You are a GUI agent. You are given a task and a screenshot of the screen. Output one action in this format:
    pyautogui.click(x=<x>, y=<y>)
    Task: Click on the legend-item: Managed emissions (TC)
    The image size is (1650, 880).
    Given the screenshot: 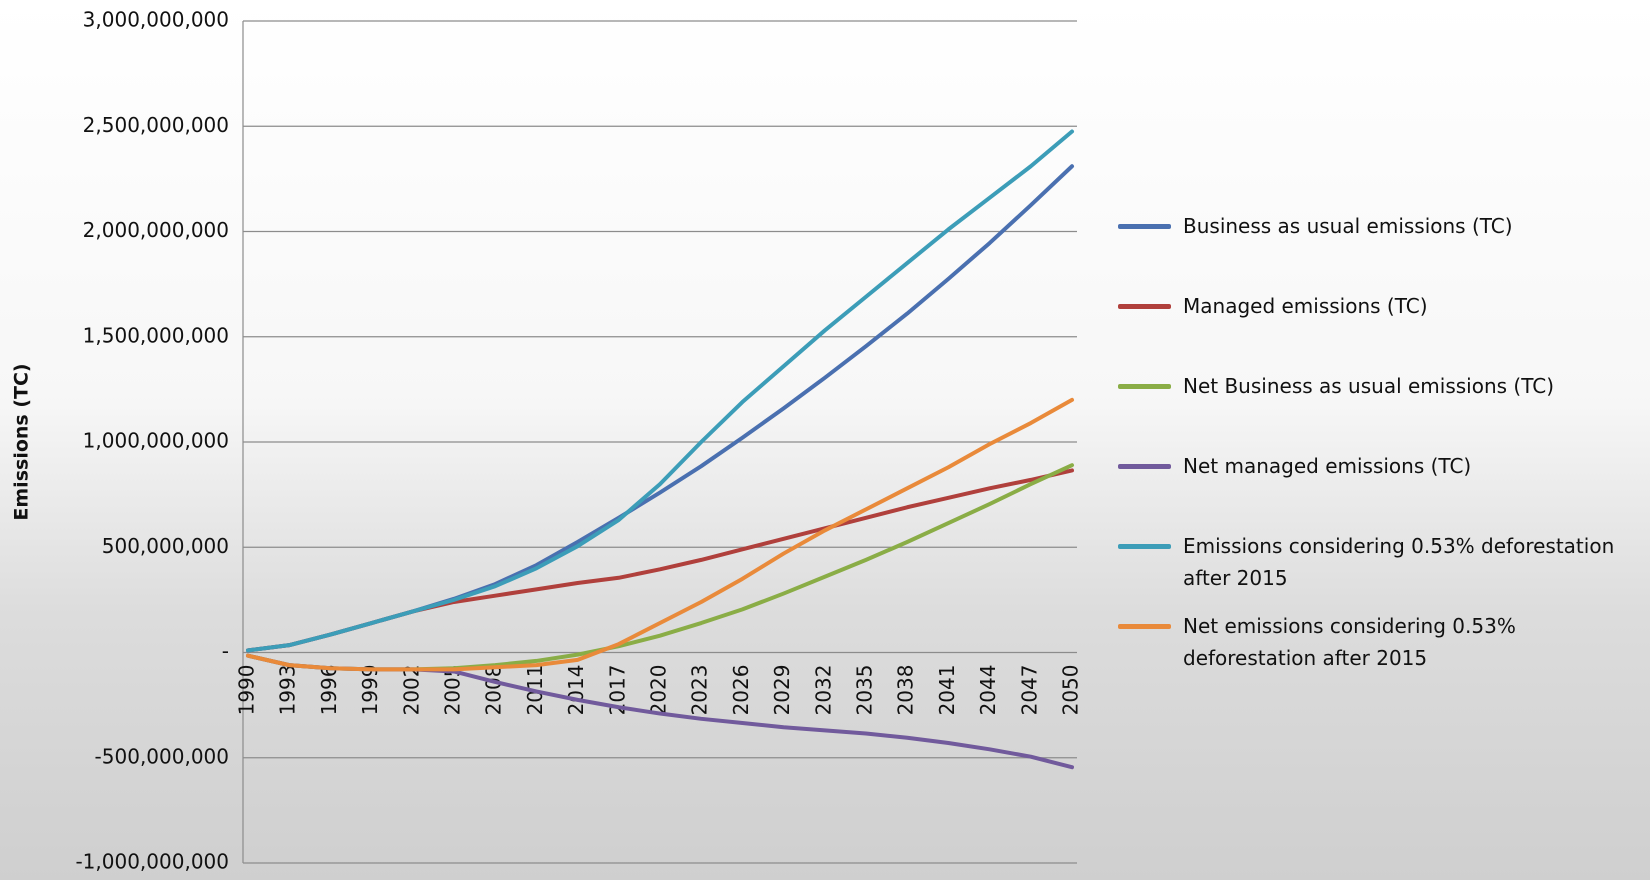 What is the action you would take?
    pyautogui.click(x=1378, y=306)
    